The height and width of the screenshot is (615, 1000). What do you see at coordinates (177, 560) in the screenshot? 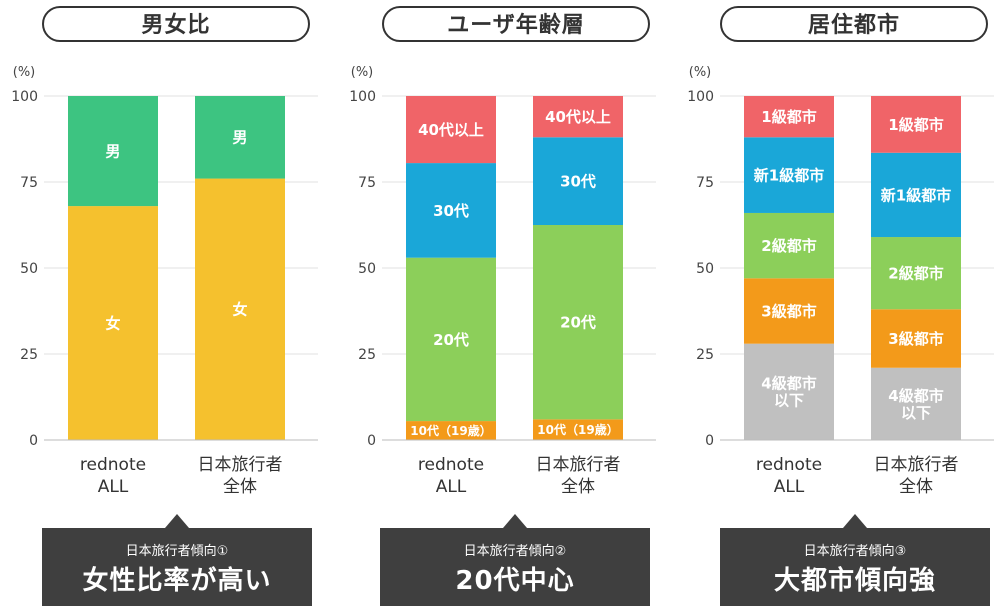
I see `insight-bubble: 日本旅行者傾向① 女性比率が高い` at bounding box center [177, 560].